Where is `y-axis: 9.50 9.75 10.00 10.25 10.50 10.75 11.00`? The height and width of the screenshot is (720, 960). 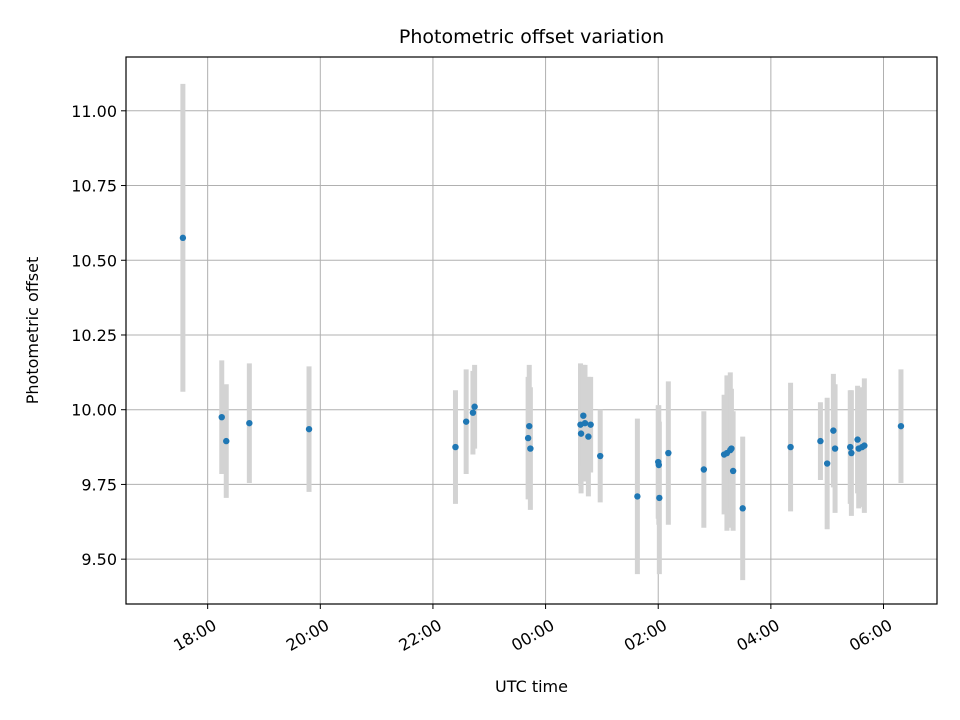
y-axis: 9.50 9.75 10.00 10.25 10.50 10.75 11.00 is located at coordinates (98, 335).